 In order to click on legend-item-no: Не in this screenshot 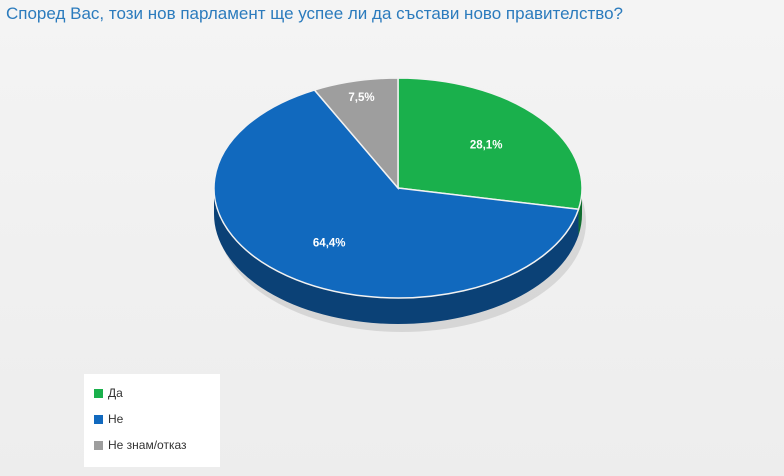, I will do `click(108, 419)`.